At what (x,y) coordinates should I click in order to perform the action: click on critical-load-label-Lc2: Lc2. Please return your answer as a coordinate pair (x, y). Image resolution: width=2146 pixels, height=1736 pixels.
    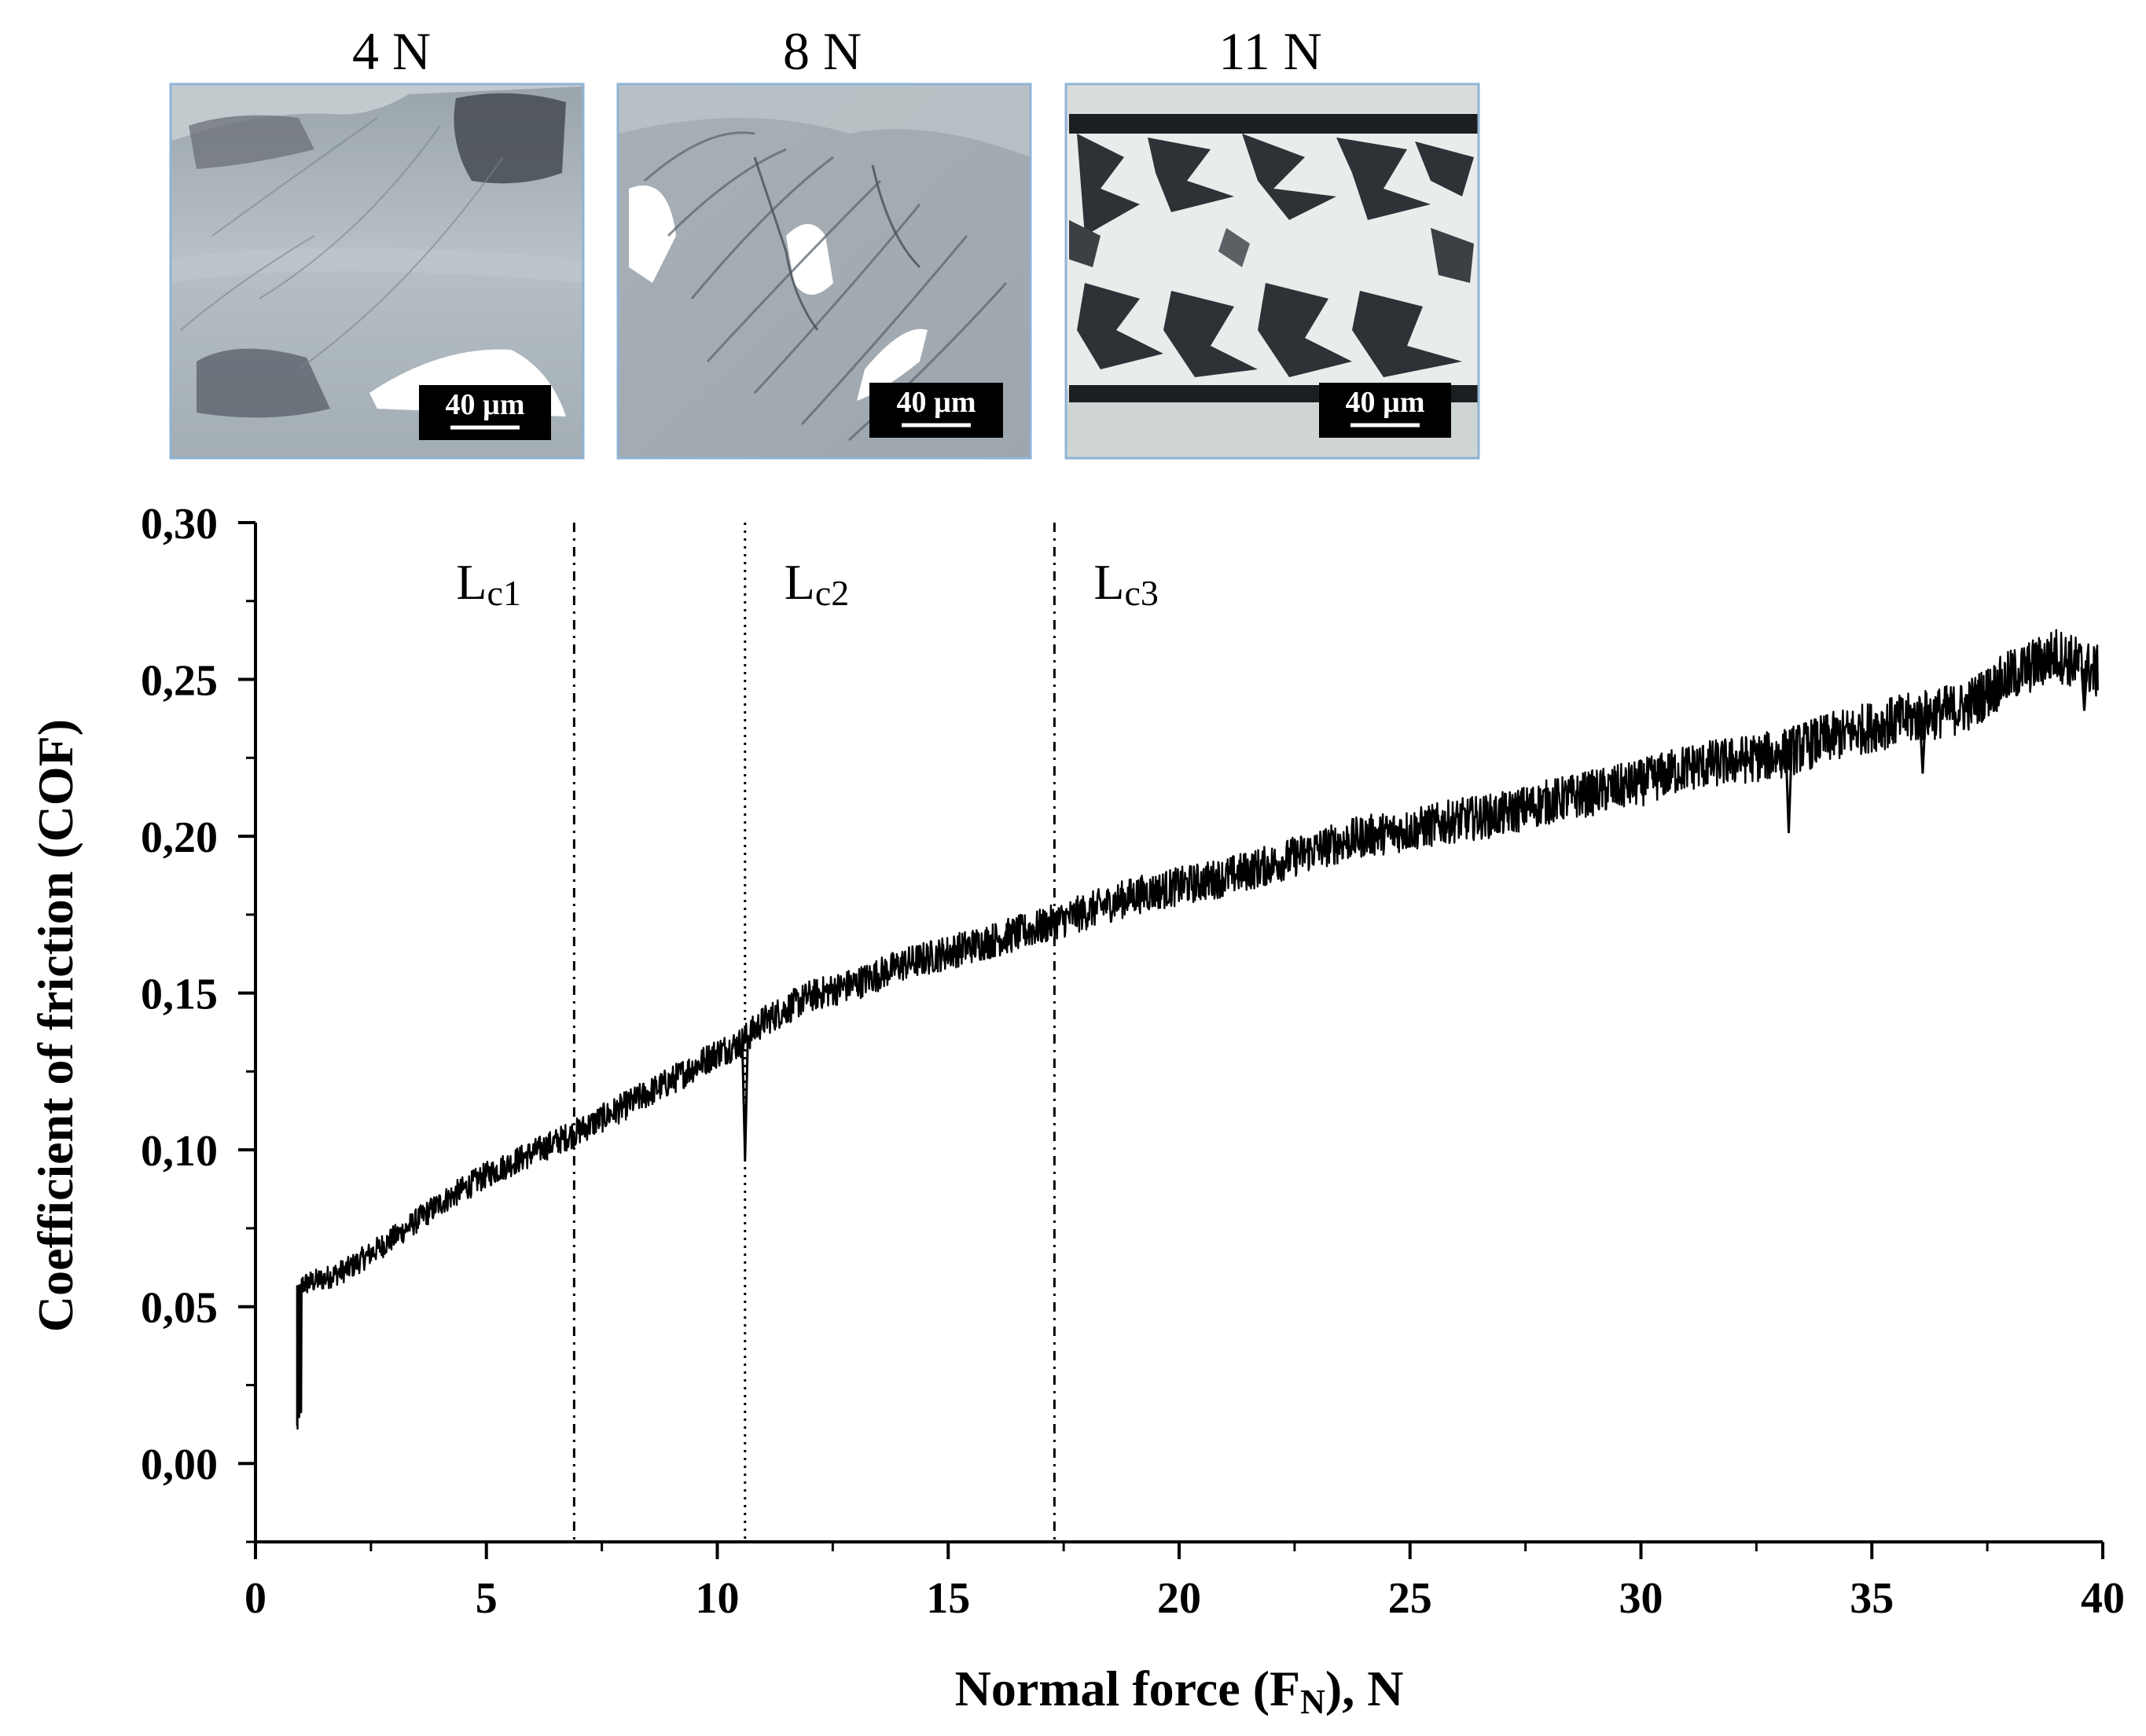
    Looking at the image, I should click on (817, 583).